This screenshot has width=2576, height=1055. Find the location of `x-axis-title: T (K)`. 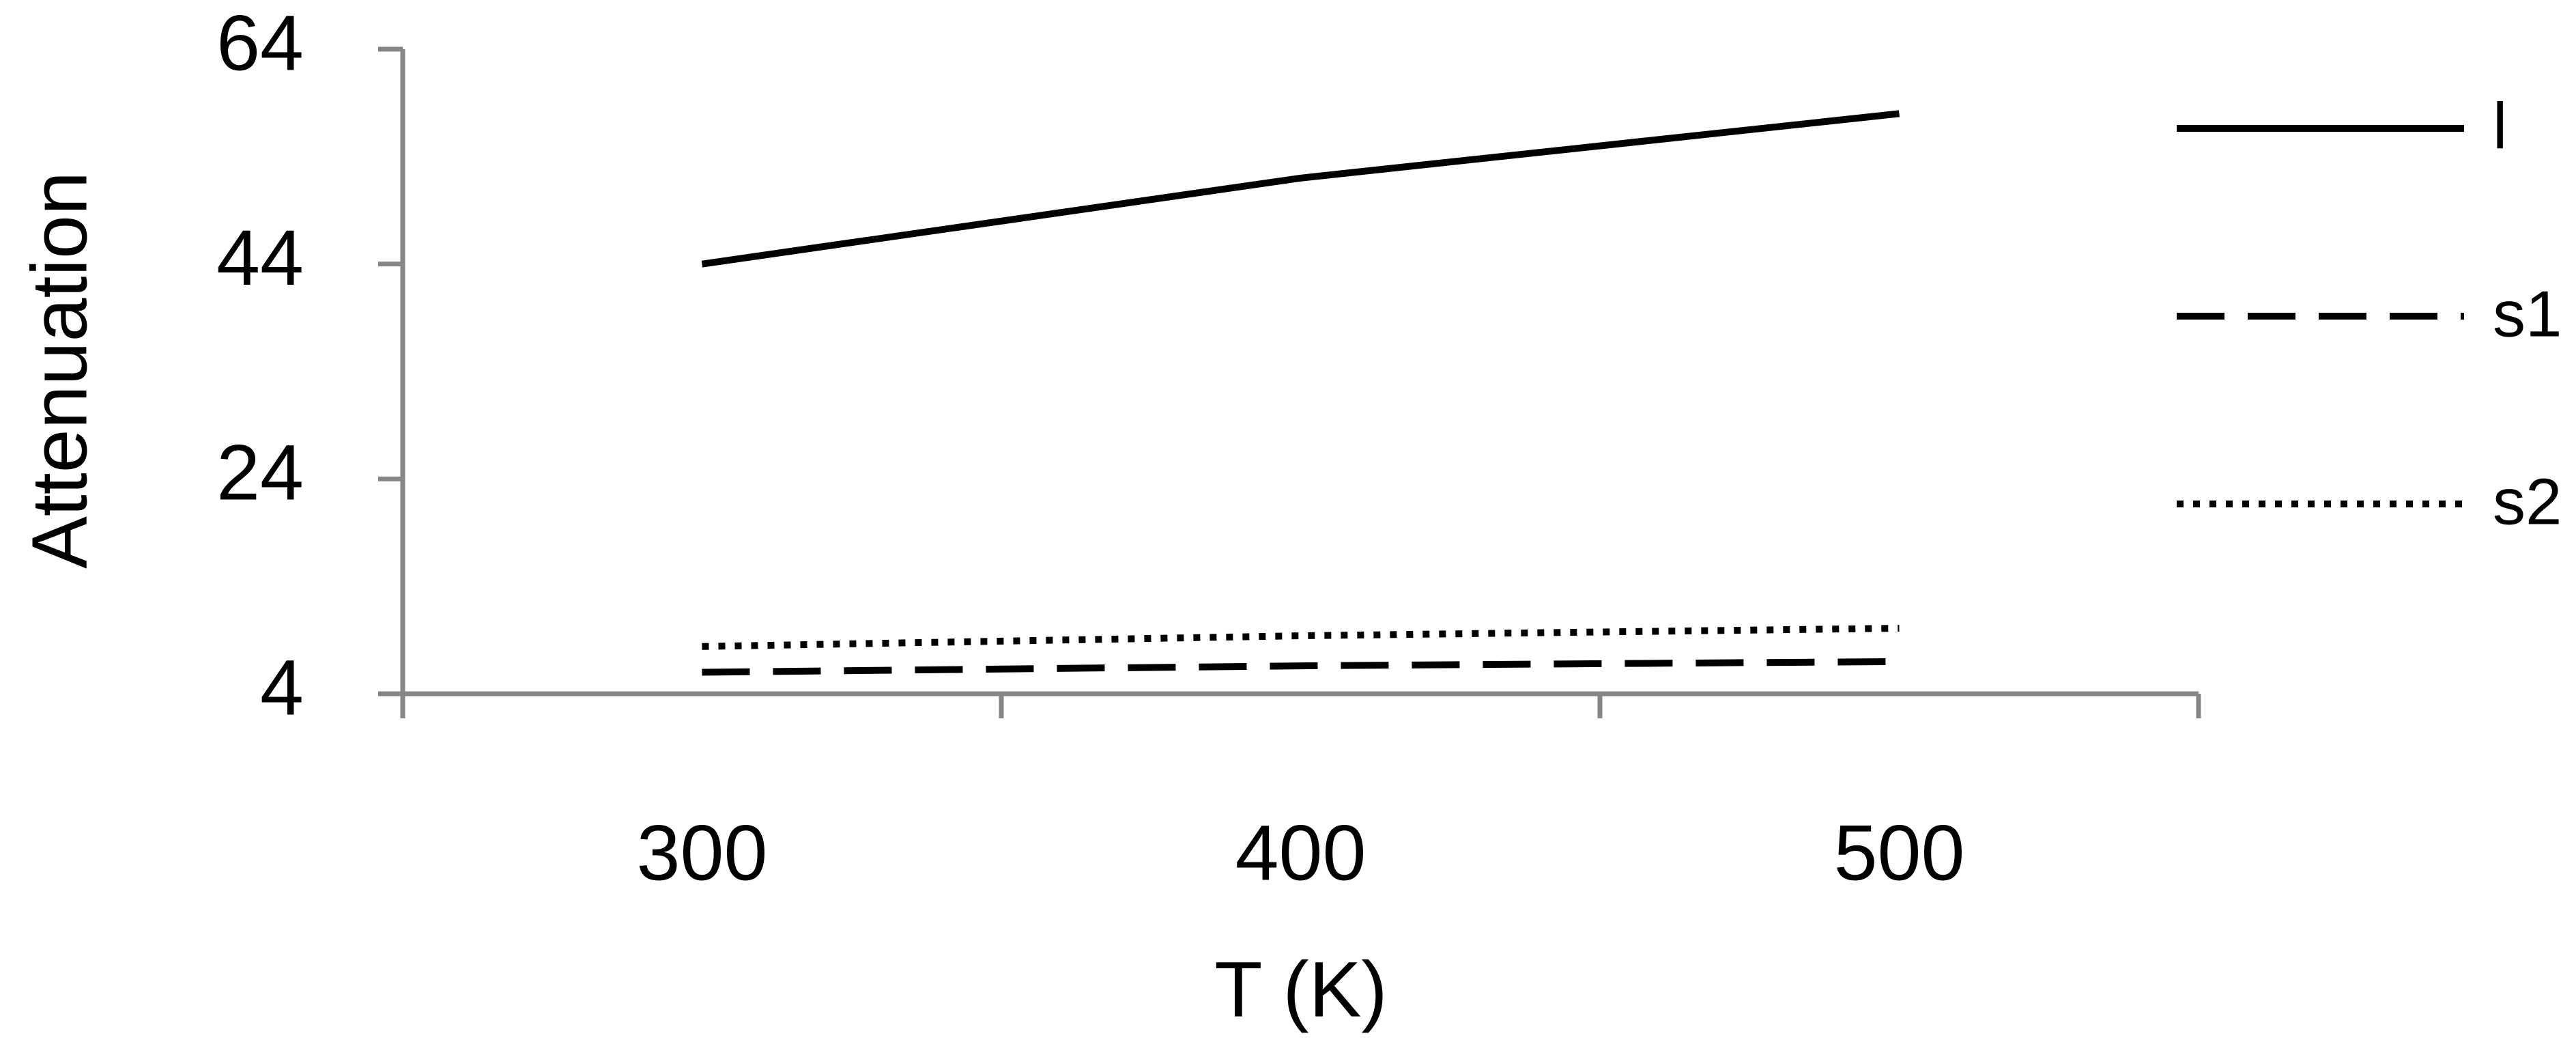

x-axis-title: T (K) is located at coordinates (1300, 989).